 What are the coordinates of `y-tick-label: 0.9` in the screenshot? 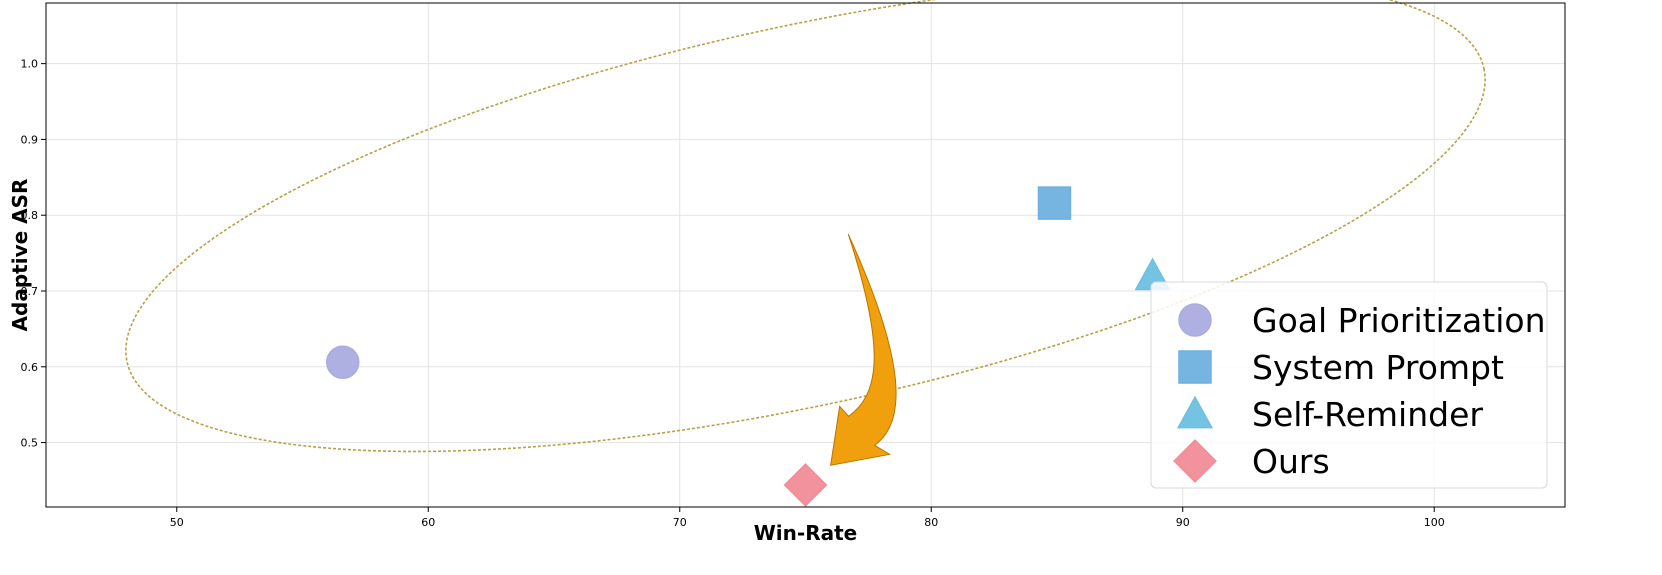 It's located at (30, 139).